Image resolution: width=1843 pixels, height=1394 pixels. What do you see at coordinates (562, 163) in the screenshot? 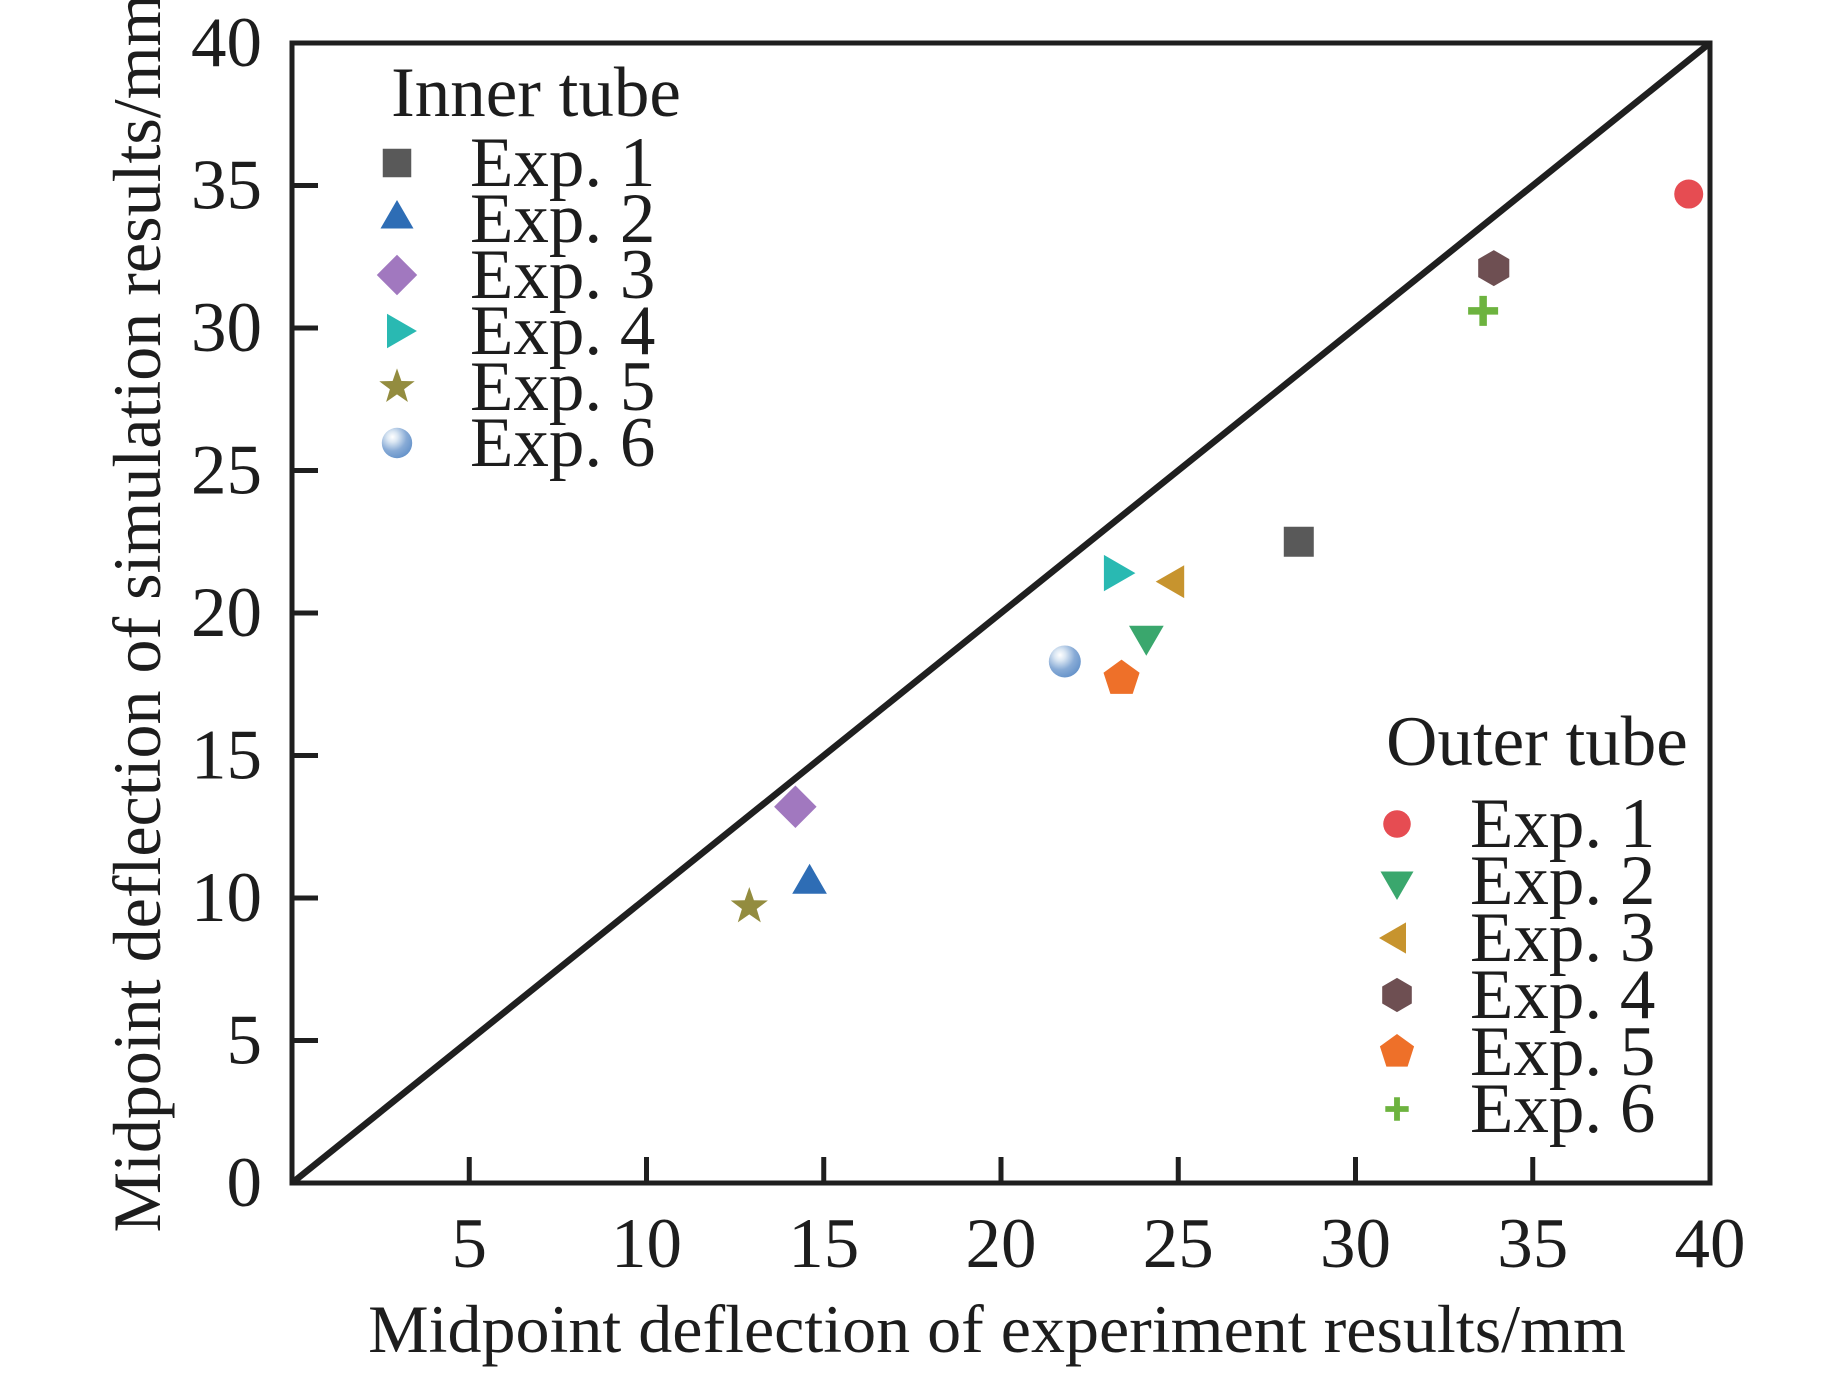
I see `legend-label-inner-tube-exp-1: Exp. 1` at bounding box center [562, 163].